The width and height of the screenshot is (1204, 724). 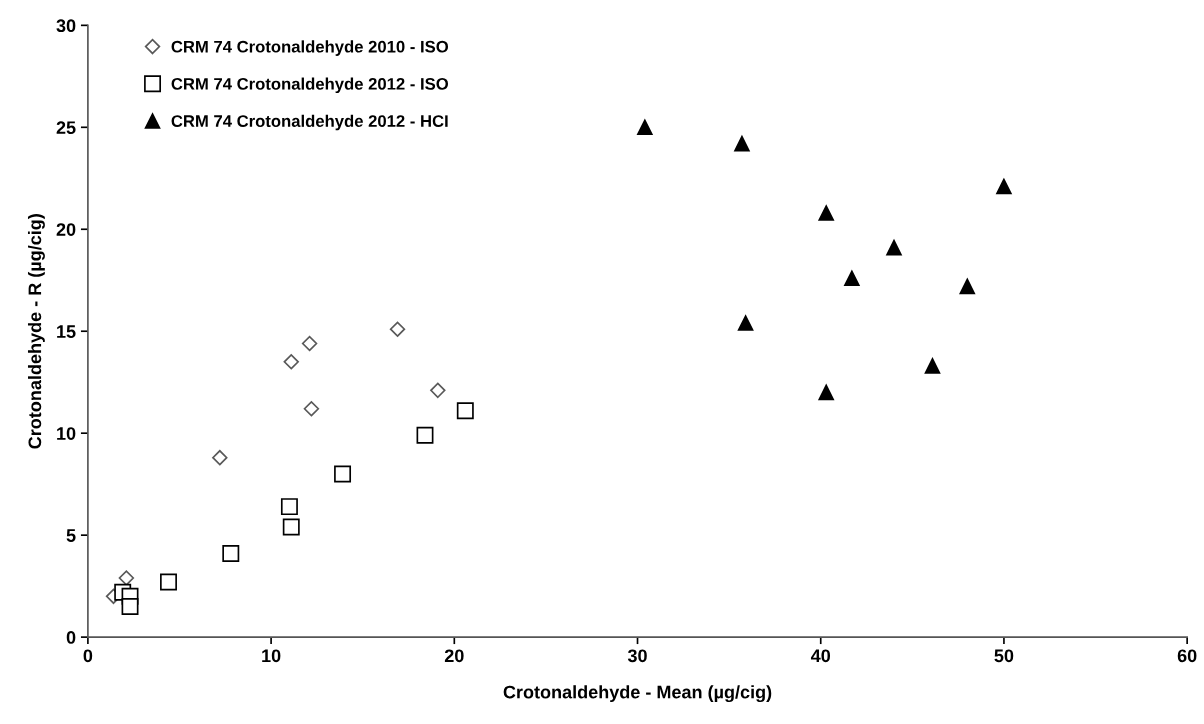 What do you see at coordinates (454, 656) in the screenshot?
I see `x-tick-label: 20` at bounding box center [454, 656].